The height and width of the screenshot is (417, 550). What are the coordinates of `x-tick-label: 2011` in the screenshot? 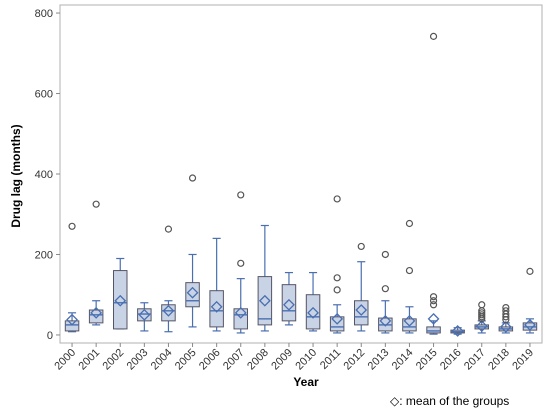 It's located at (330, 359).